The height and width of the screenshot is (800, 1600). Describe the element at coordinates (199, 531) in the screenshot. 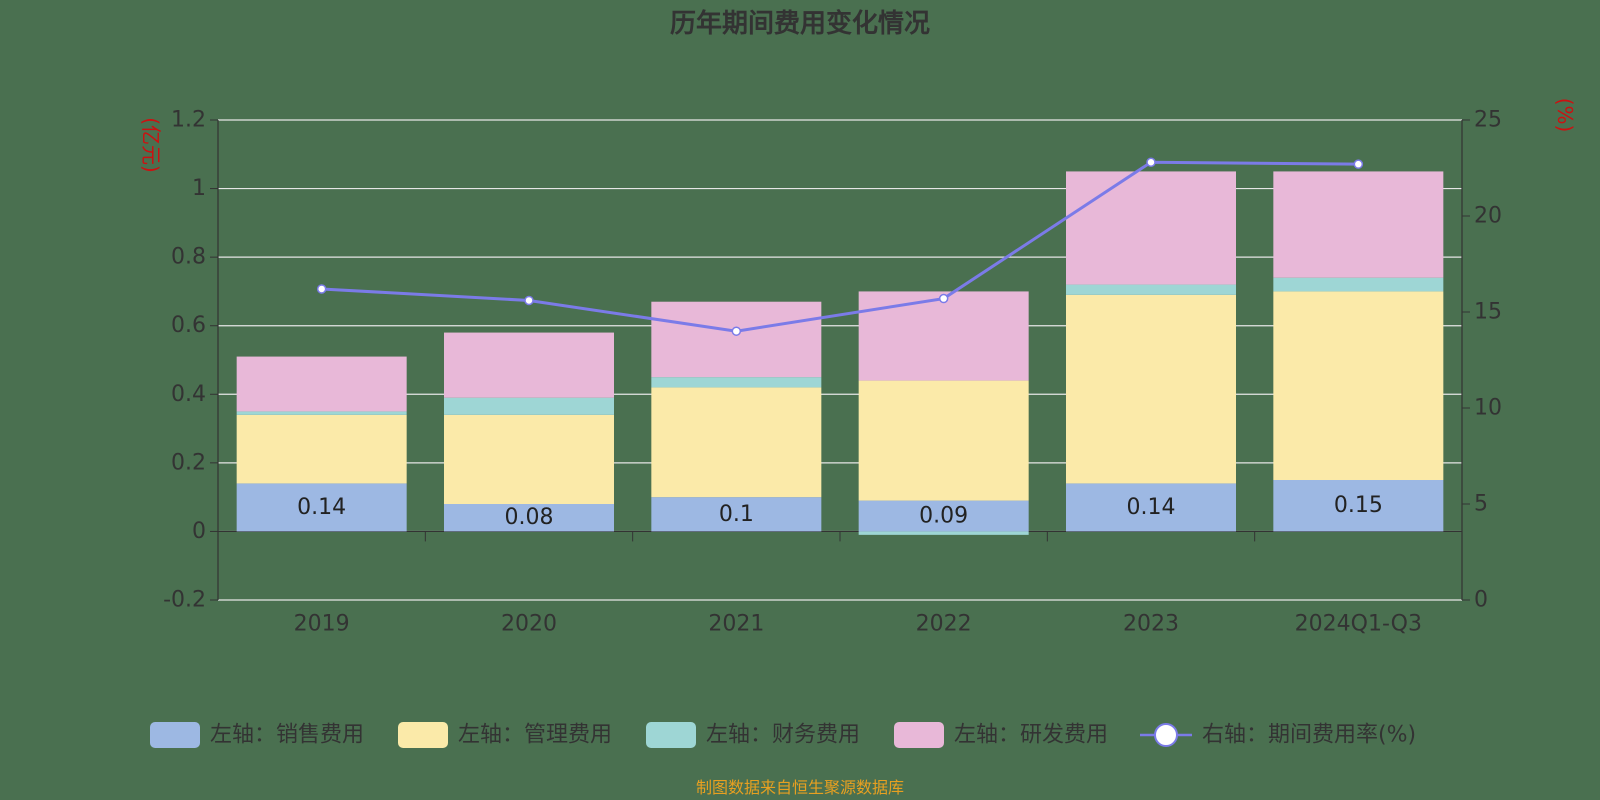

I see `left-tick-label: 0` at that location.